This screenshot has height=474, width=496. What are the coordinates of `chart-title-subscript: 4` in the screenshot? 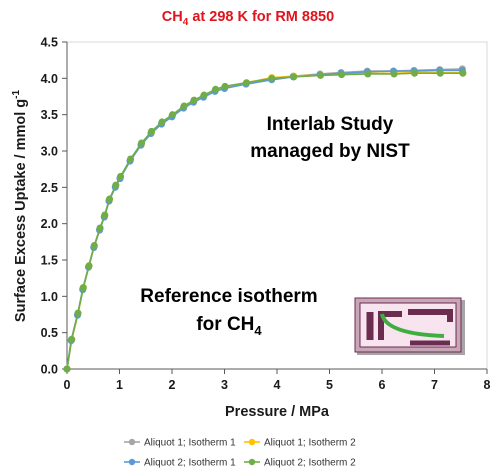 It's located at (186, 22).